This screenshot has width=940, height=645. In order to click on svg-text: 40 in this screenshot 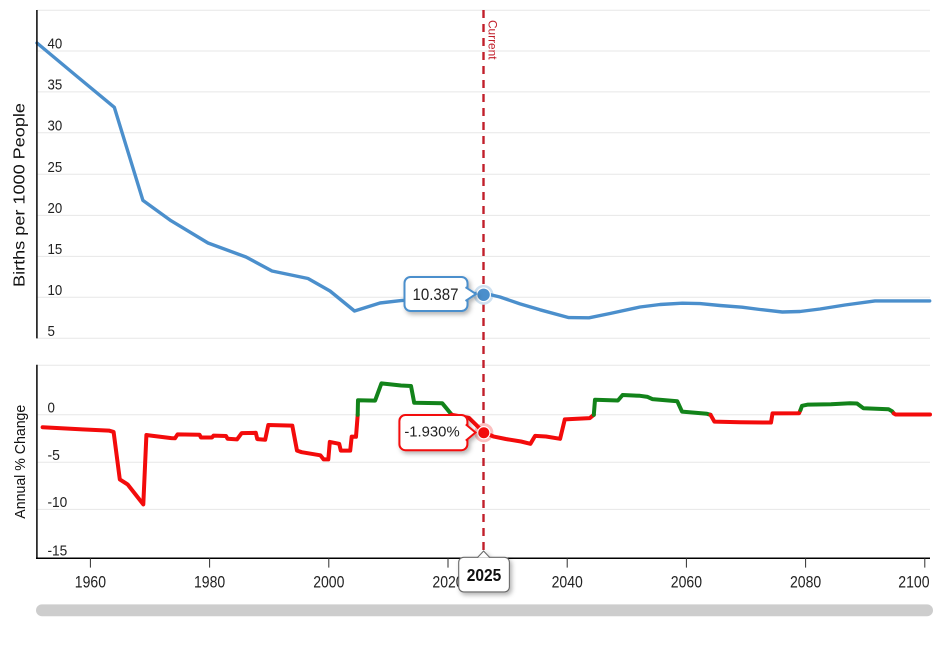, I will do `click(55, 44)`.